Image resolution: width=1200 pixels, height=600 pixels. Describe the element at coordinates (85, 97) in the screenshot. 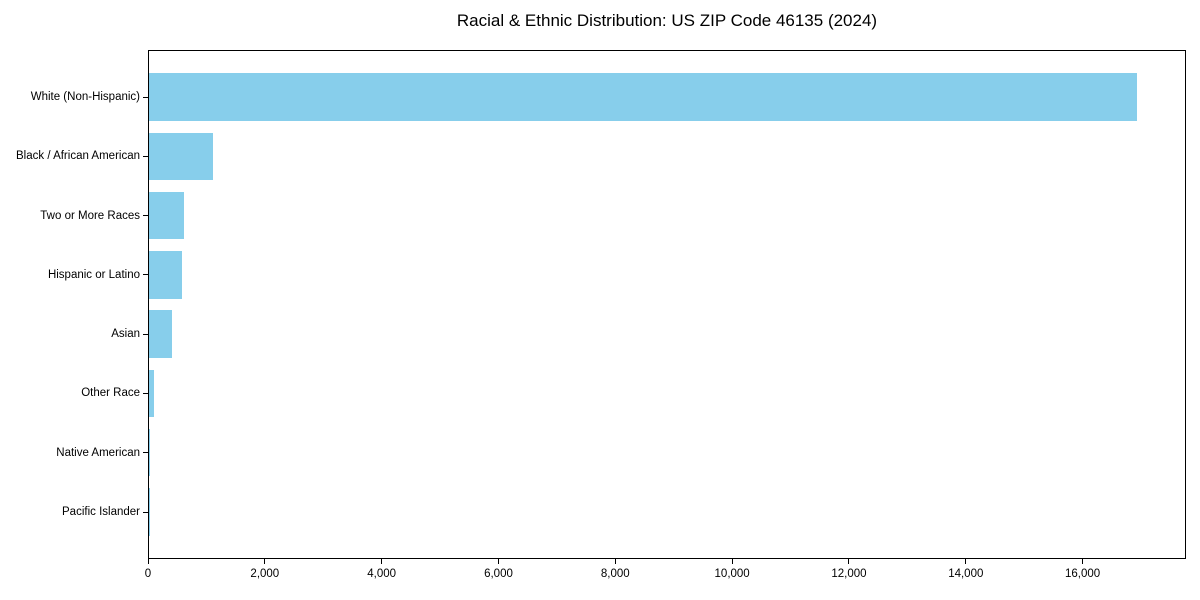

I see `y-tick-label: White (Non-Hispanic)` at that location.